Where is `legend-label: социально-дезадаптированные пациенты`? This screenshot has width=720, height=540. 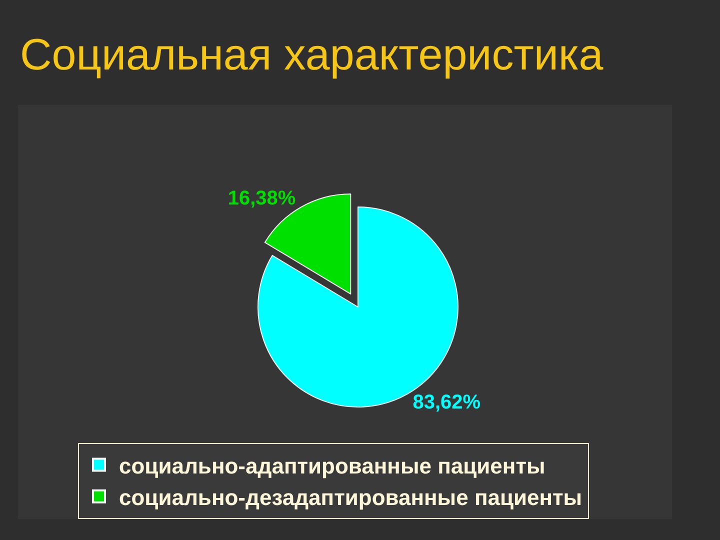
legend-label: социально-дезадаптированные пациенты is located at coordinates (350, 497).